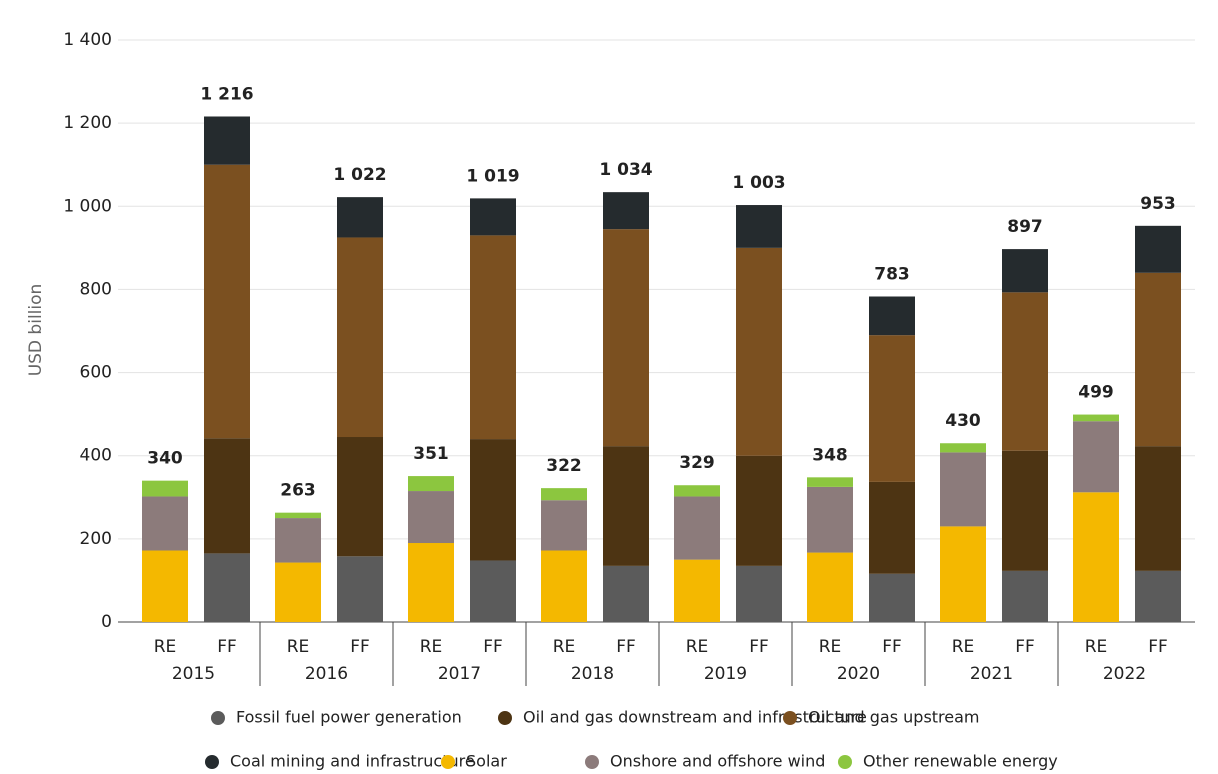 Image resolution: width=1218 pixels, height=774 pixels. What do you see at coordinates (592, 674) in the screenshot?
I see `group-label: 2018` at bounding box center [592, 674].